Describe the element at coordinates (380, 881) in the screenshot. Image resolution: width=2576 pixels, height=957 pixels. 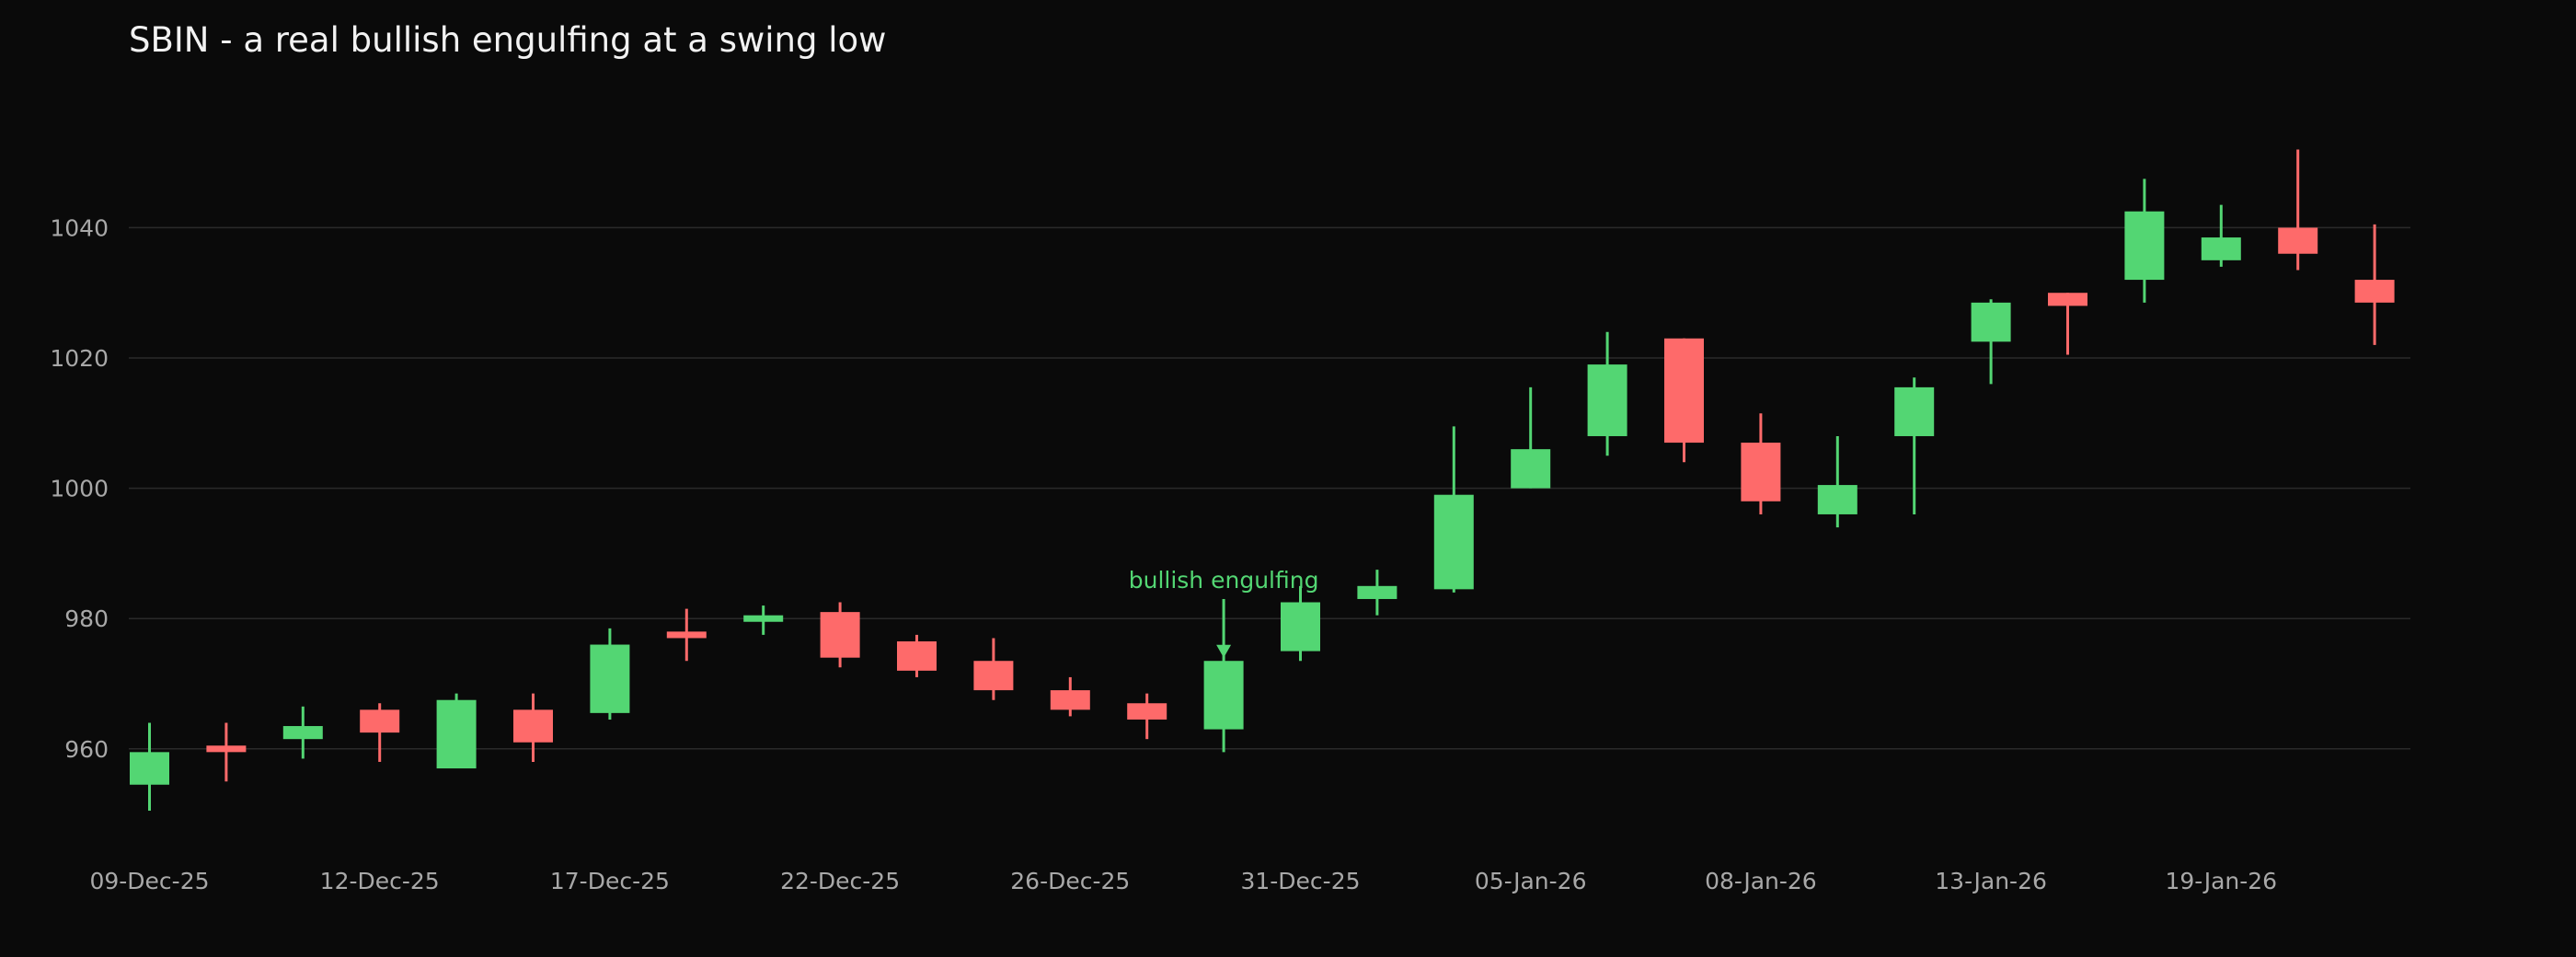
I see `x-tick-label-1: 12-Dec-25` at that location.